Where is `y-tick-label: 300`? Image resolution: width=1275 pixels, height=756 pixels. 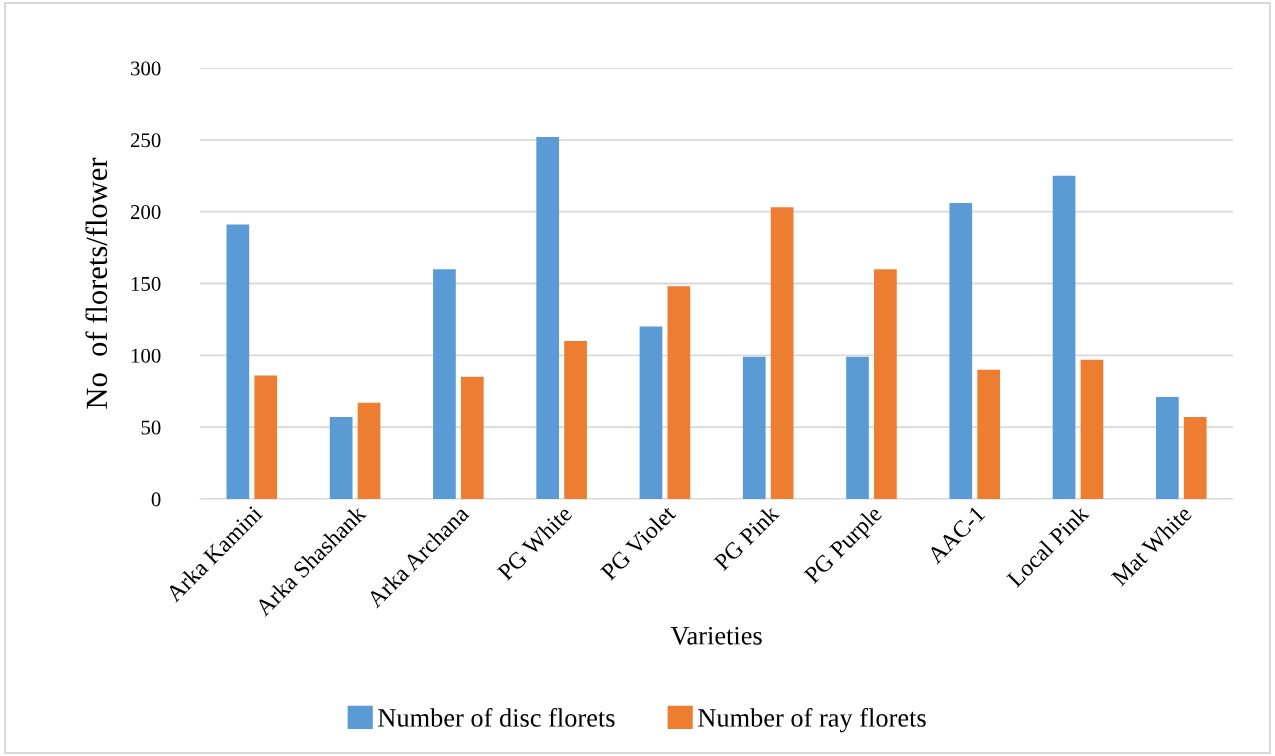 y-tick-label: 300 is located at coordinates (146, 68).